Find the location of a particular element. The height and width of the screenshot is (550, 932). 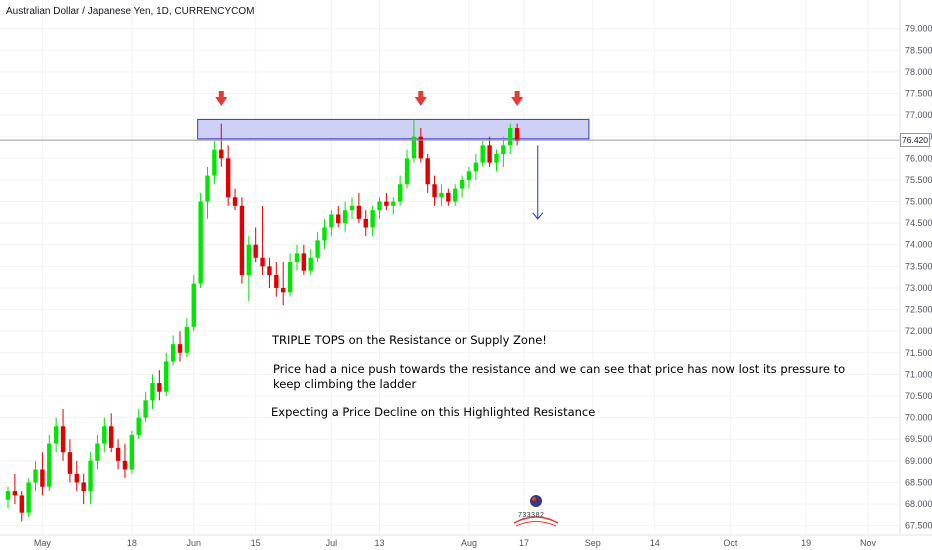

price-tick-label: 77.500 is located at coordinates (918, 93).